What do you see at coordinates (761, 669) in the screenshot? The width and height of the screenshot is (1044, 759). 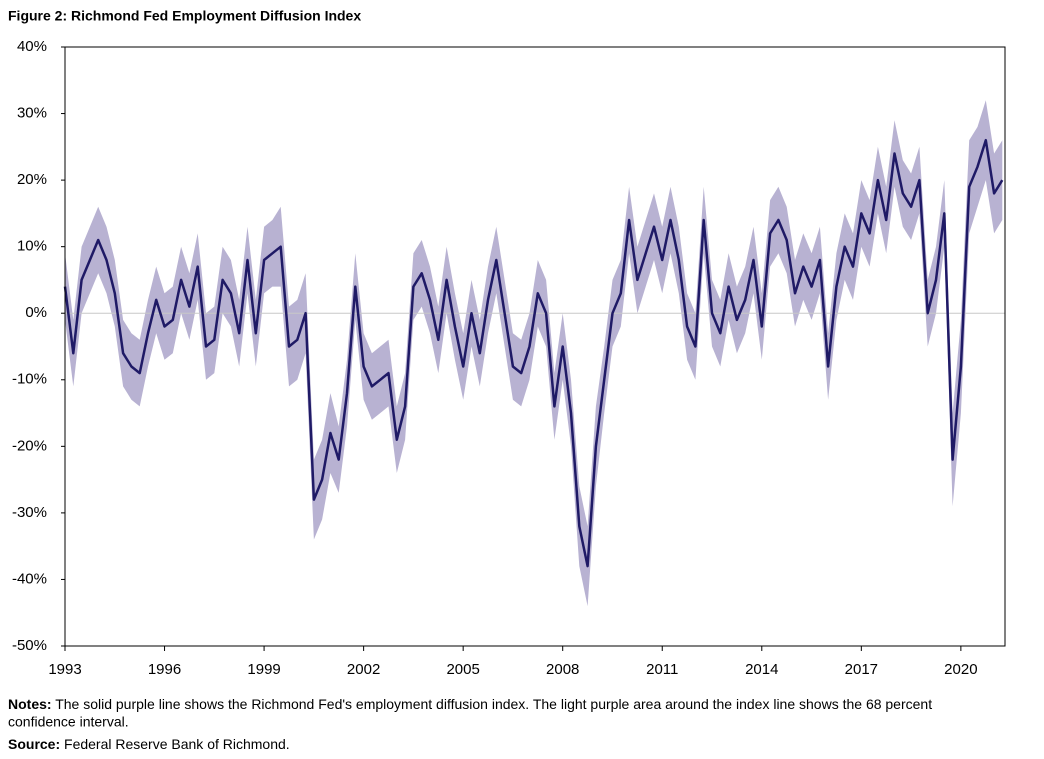 I see `x-tick-label: 2014` at bounding box center [761, 669].